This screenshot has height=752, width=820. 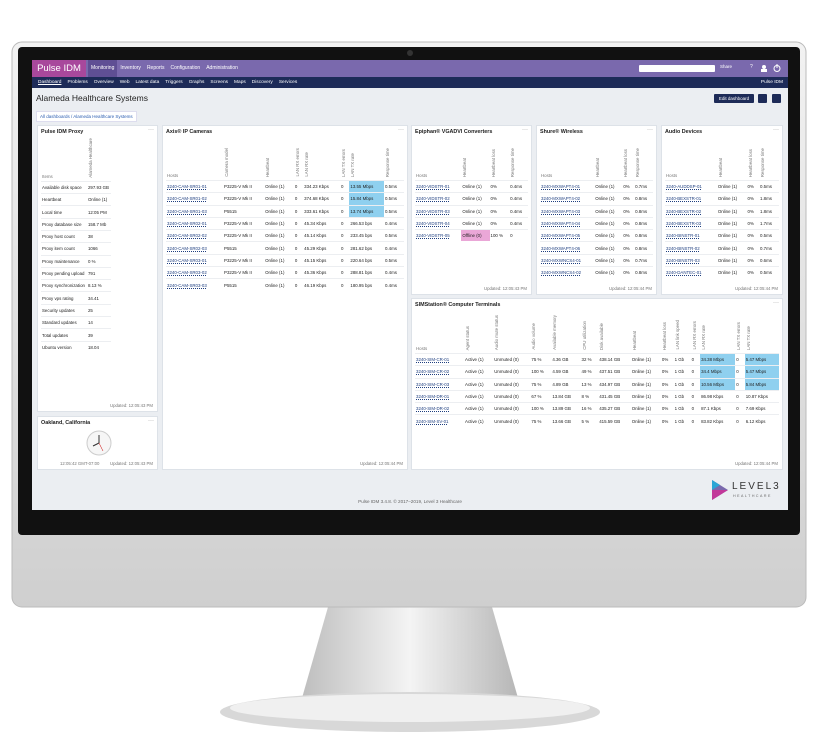 I want to click on host-link: 3240-CAM-SR02-03, so click(x=195, y=248).